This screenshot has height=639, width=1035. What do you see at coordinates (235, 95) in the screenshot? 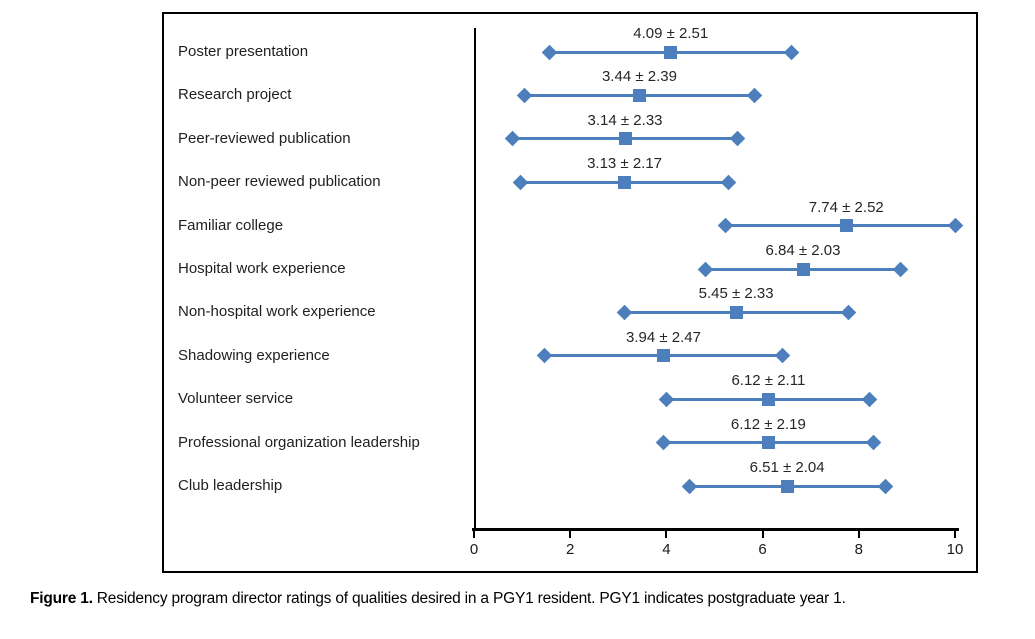
I see `category-label: Research project` at bounding box center [235, 95].